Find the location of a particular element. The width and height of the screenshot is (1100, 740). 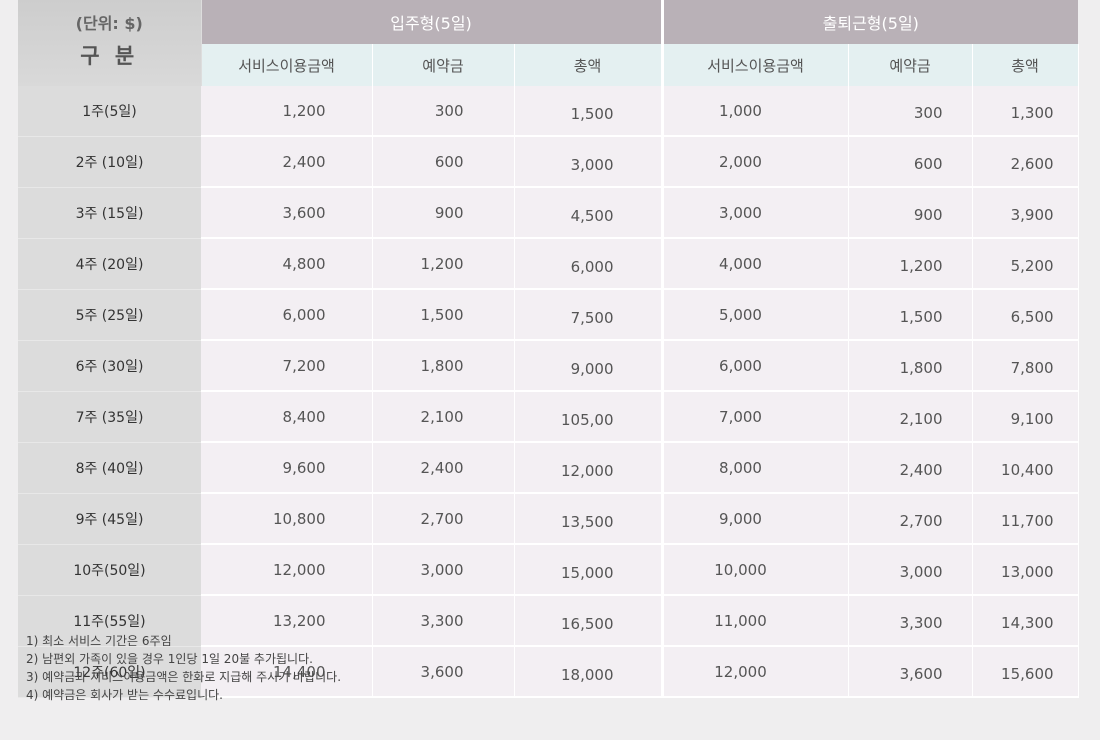

footnote: 4) 예약금은 회사가 받는 수수료입니다. is located at coordinates (124, 695).